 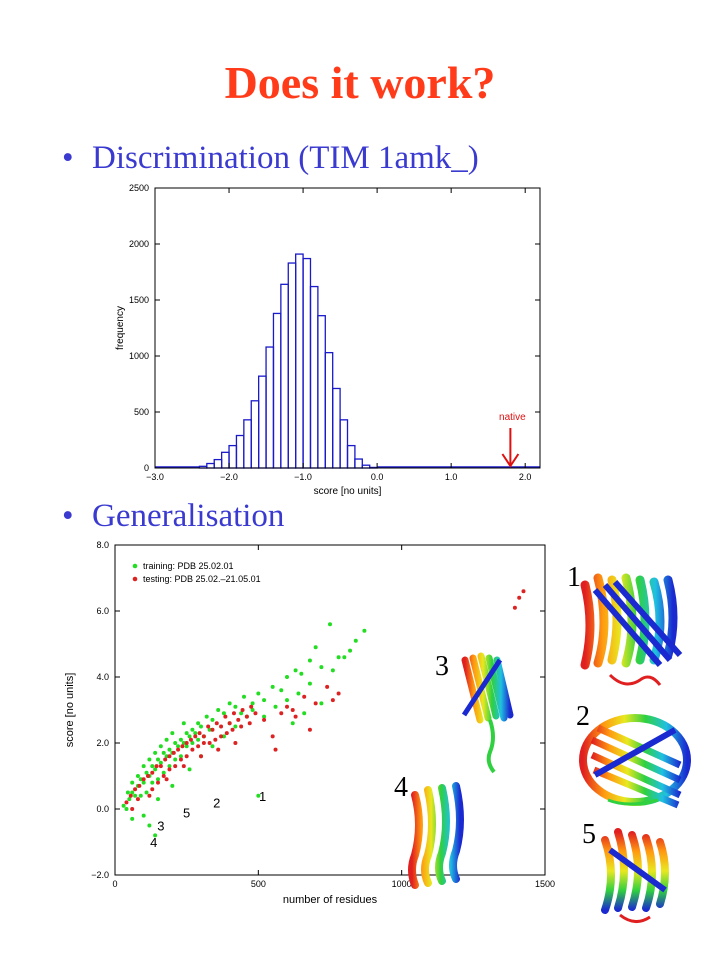 What do you see at coordinates (451, 477) in the screenshot?
I see `hist-x-tick-label: 1.0` at bounding box center [451, 477].